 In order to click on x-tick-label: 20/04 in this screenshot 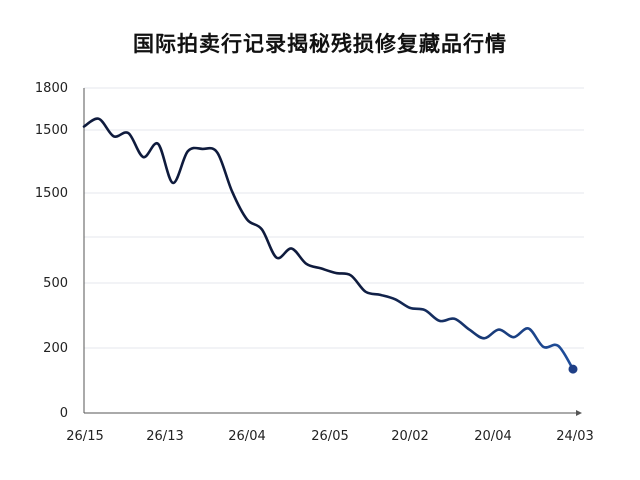, I will do `click(492, 436)`.